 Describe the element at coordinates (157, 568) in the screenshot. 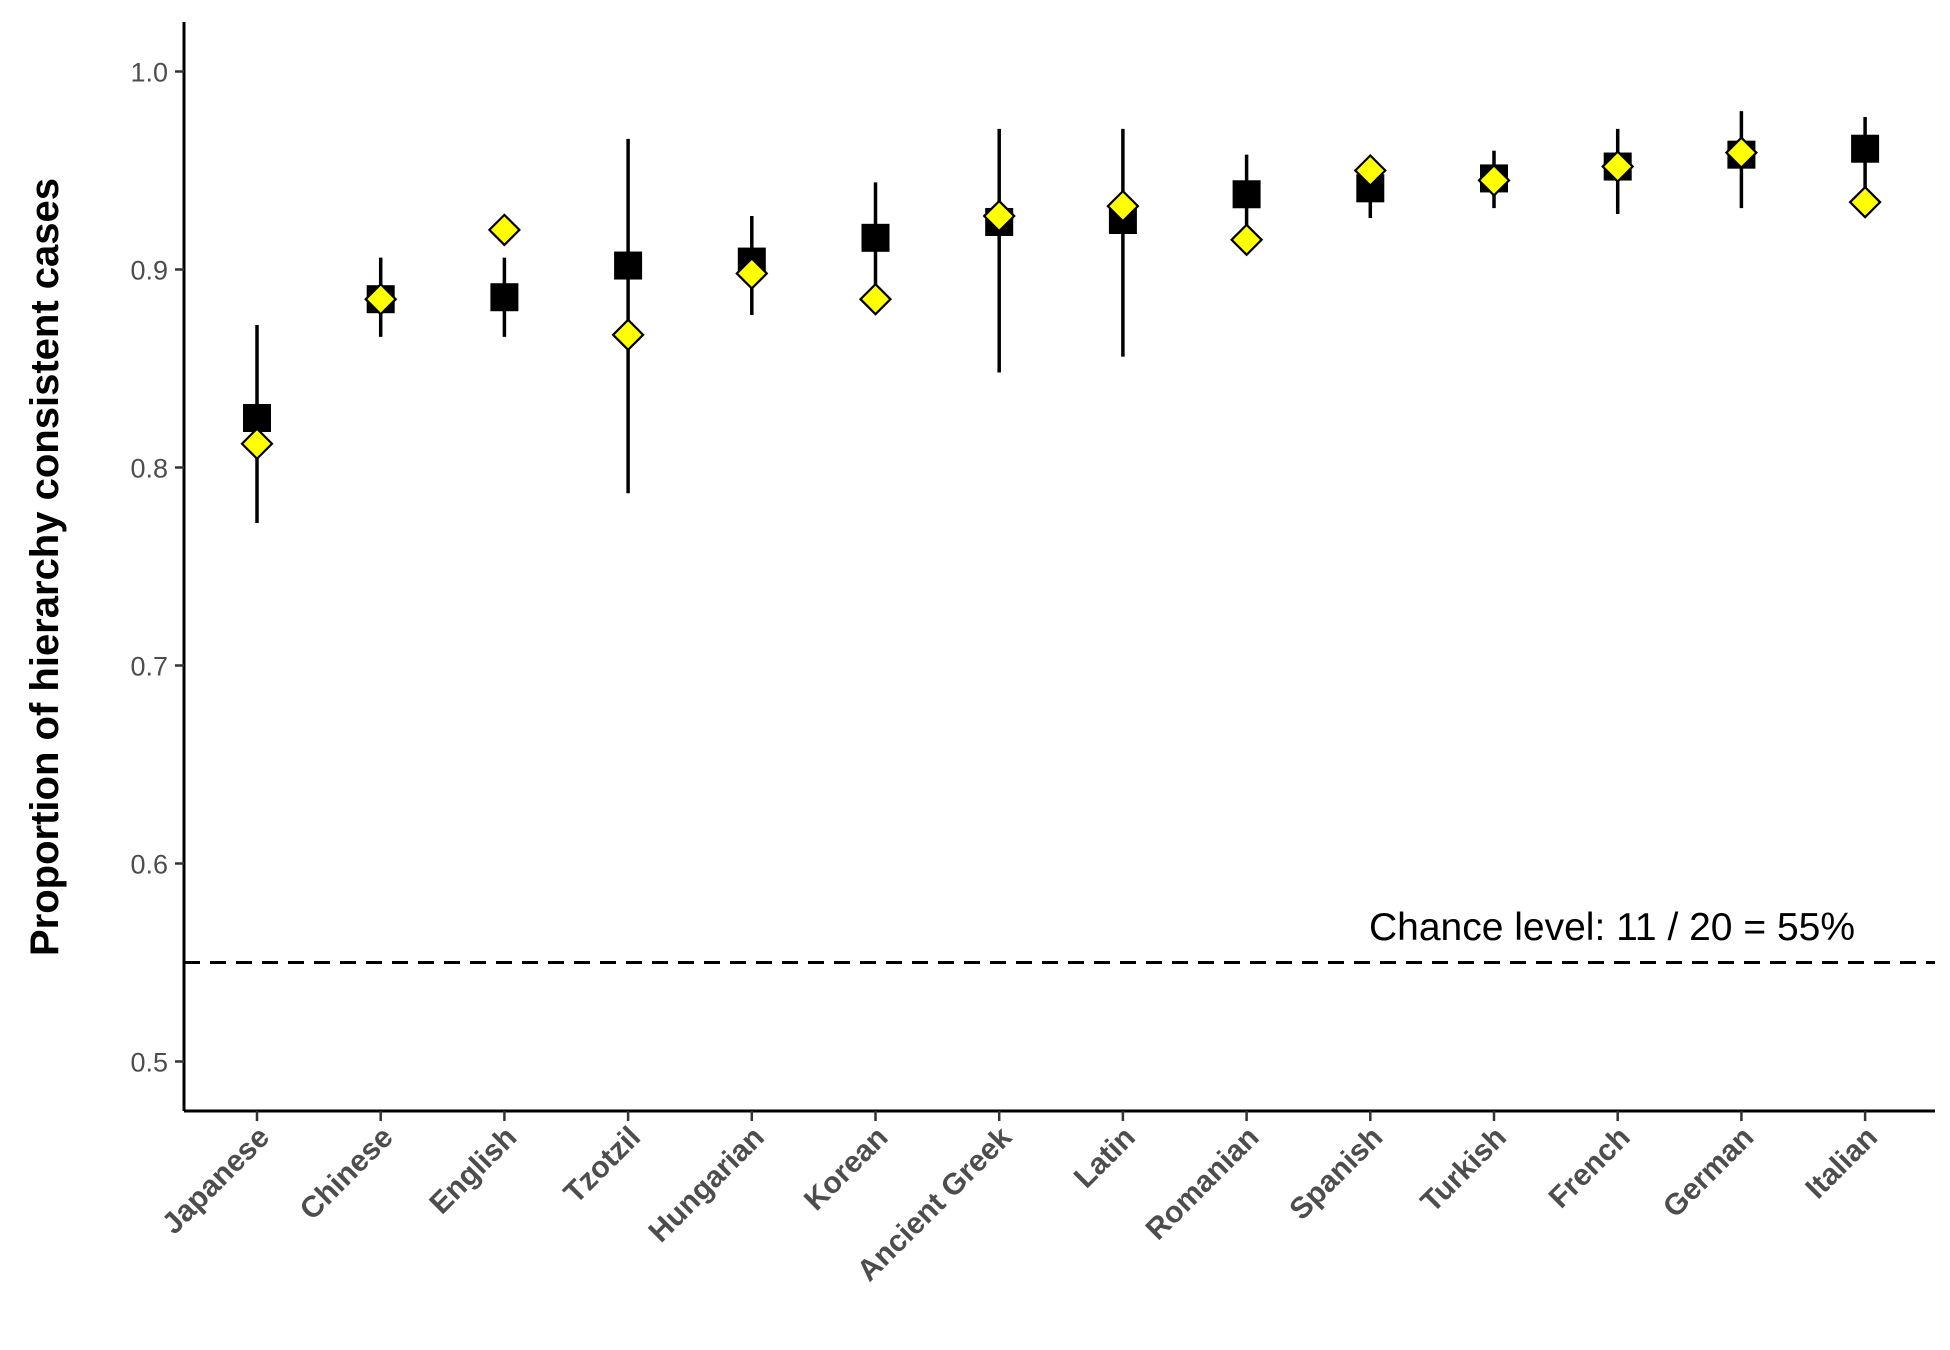

I see `y-axis-ticks: 0.5 0.6 0.7 0.8 0.9 1.0` at that location.